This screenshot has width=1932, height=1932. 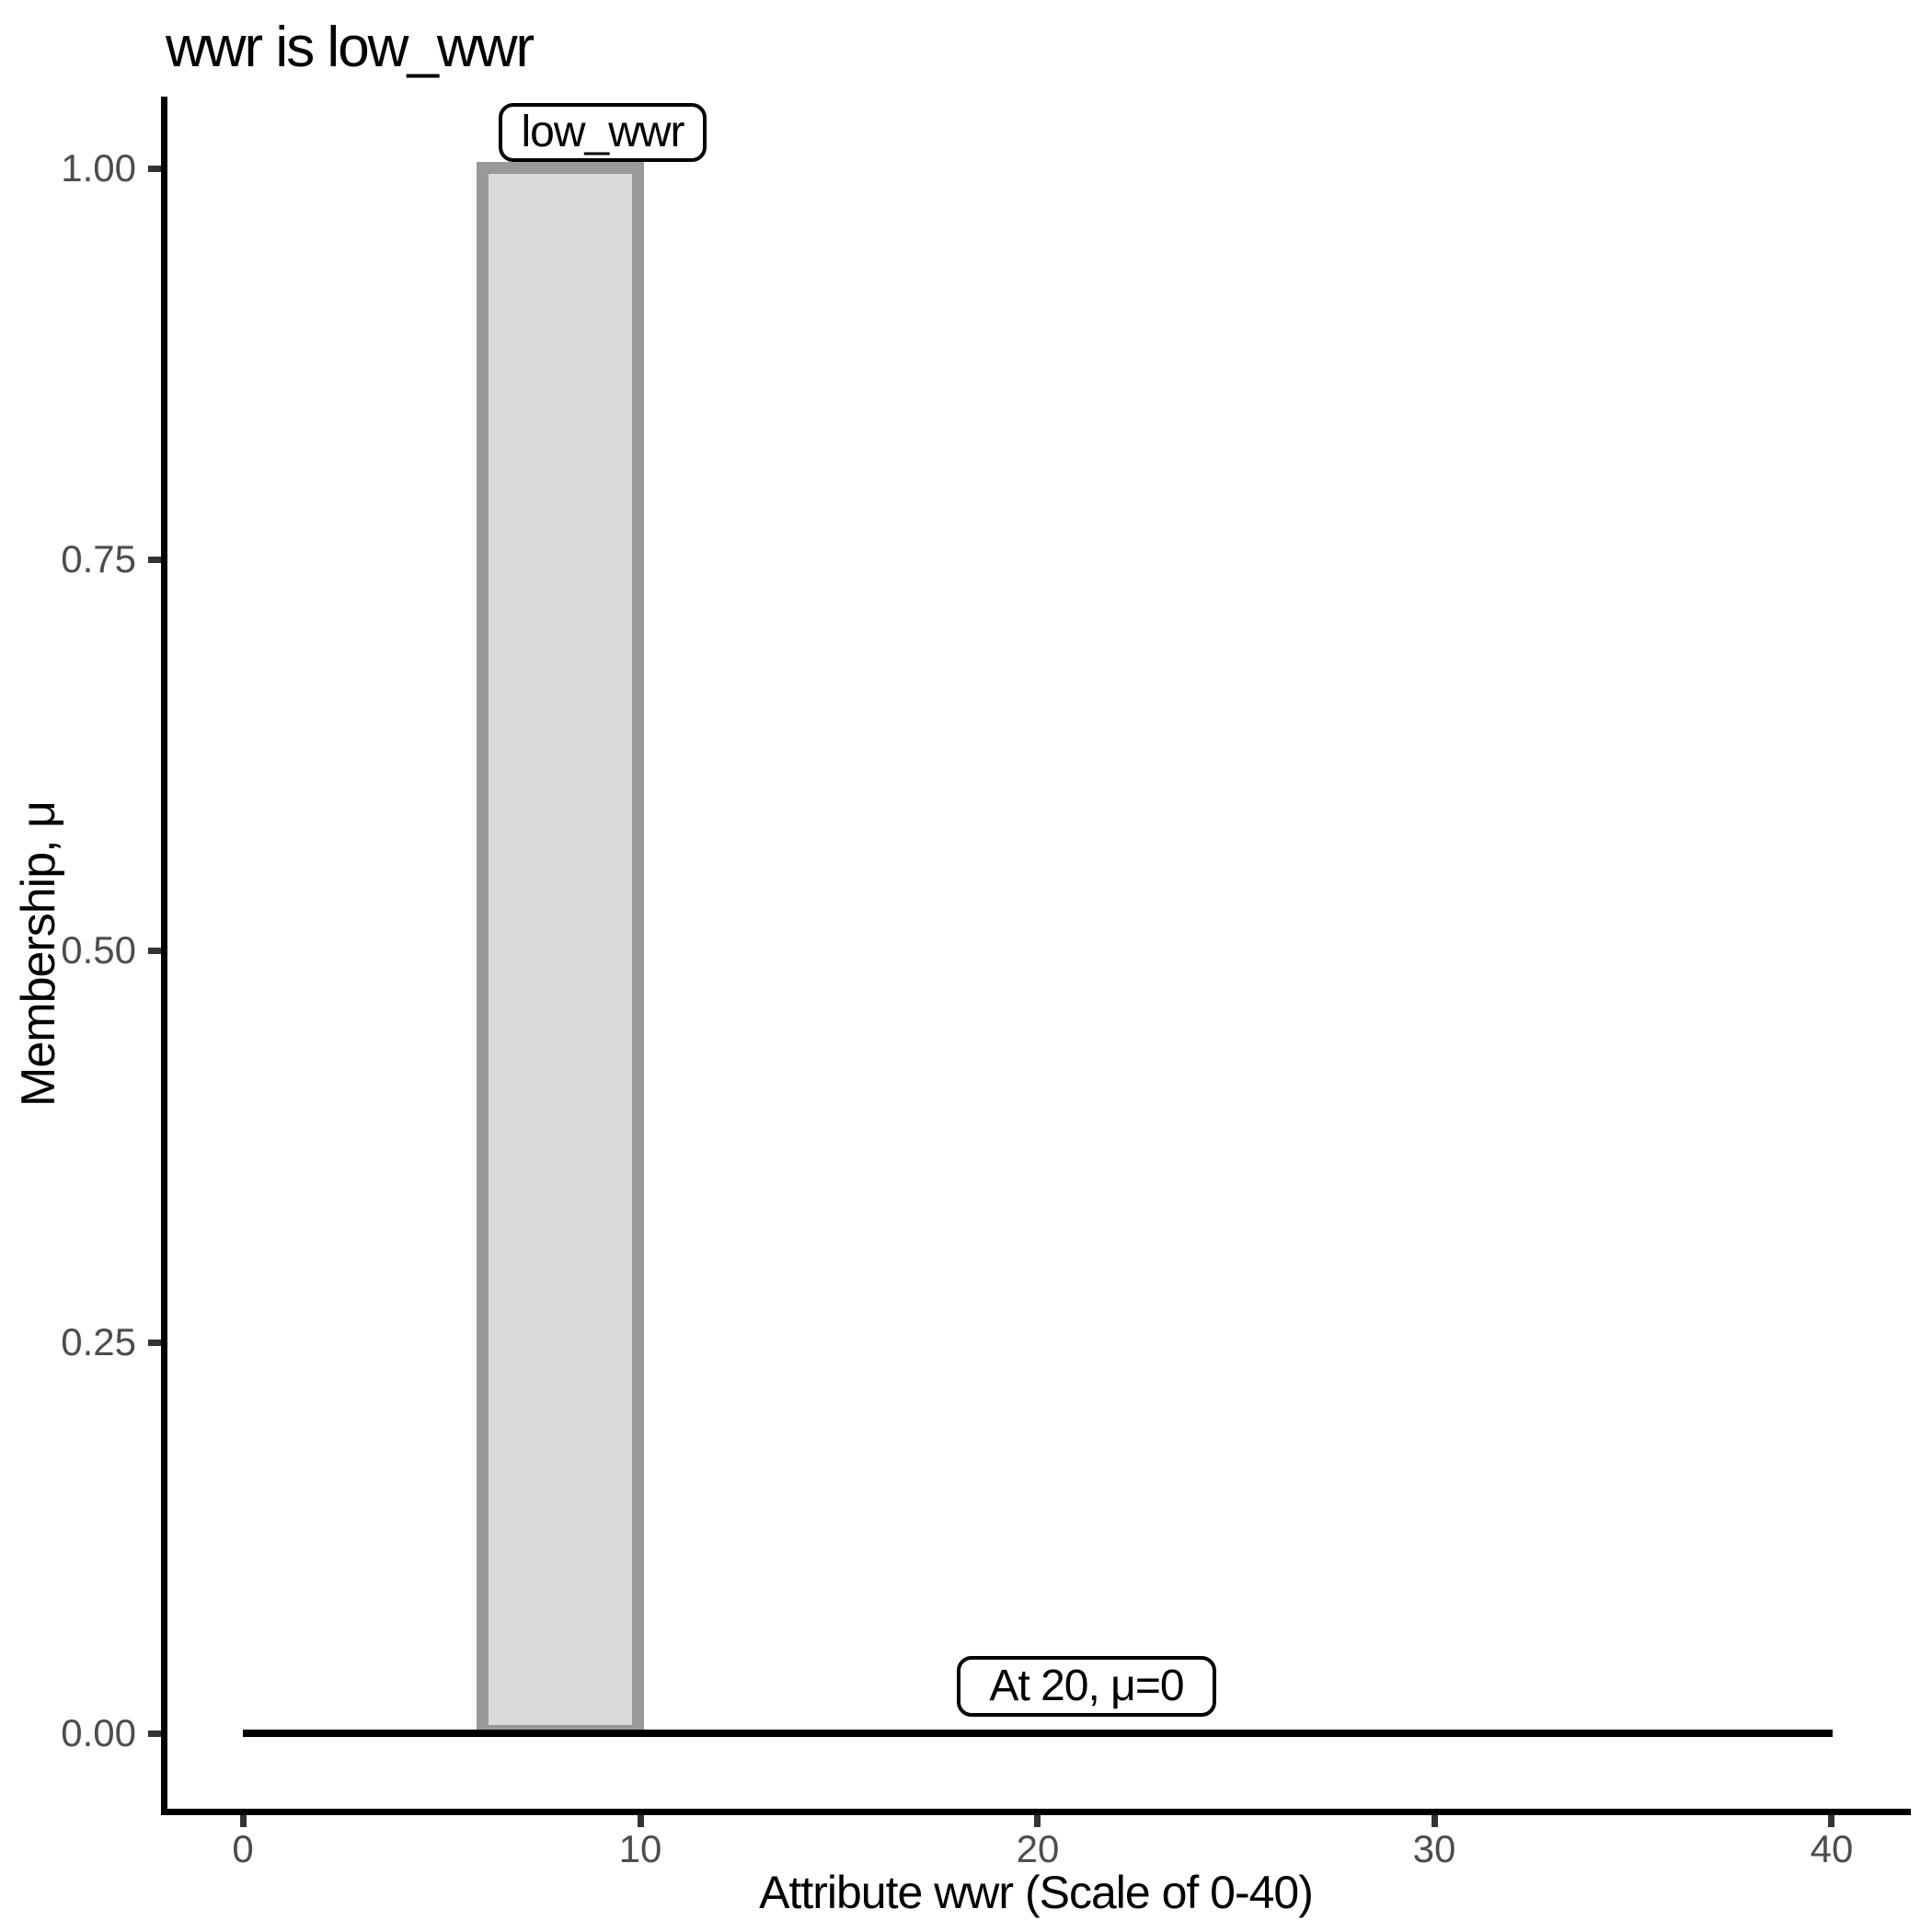 What do you see at coordinates (1434, 1848) in the screenshot?
I see `x-tick-label-30: 30` at bounding box center [1434, 1848].